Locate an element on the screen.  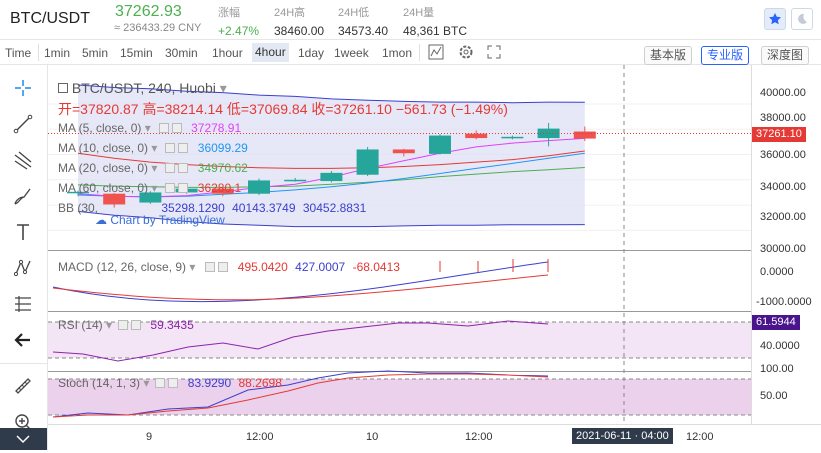
fib-icon is located at coordinates (23, 304).